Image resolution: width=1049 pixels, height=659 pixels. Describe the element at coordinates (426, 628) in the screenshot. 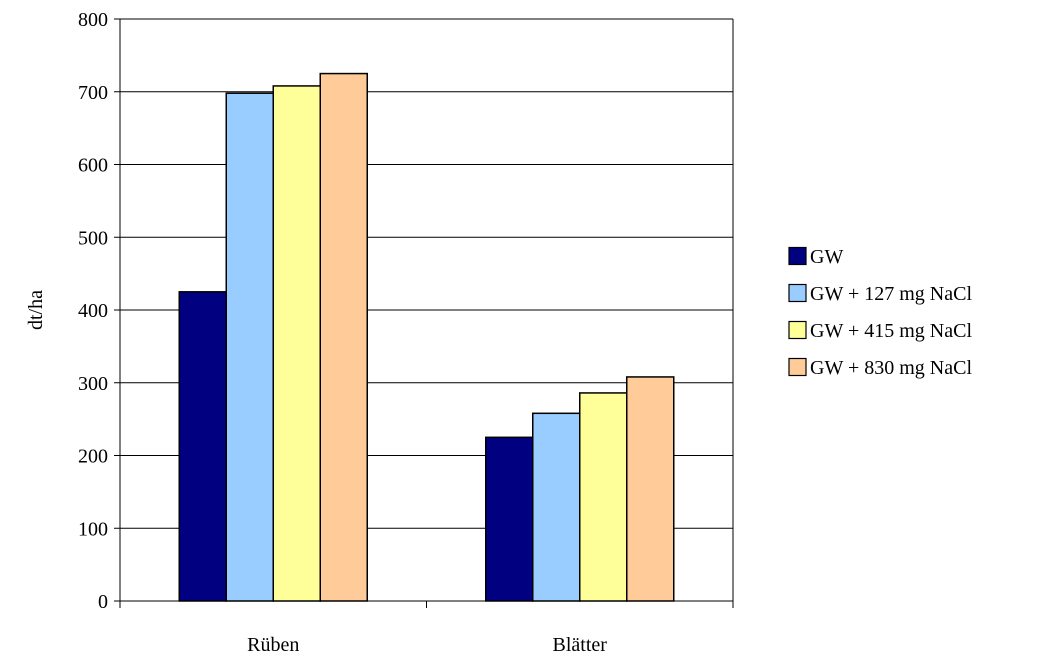

I see `x-axis-ticks: Rüben Blätter` at that location.